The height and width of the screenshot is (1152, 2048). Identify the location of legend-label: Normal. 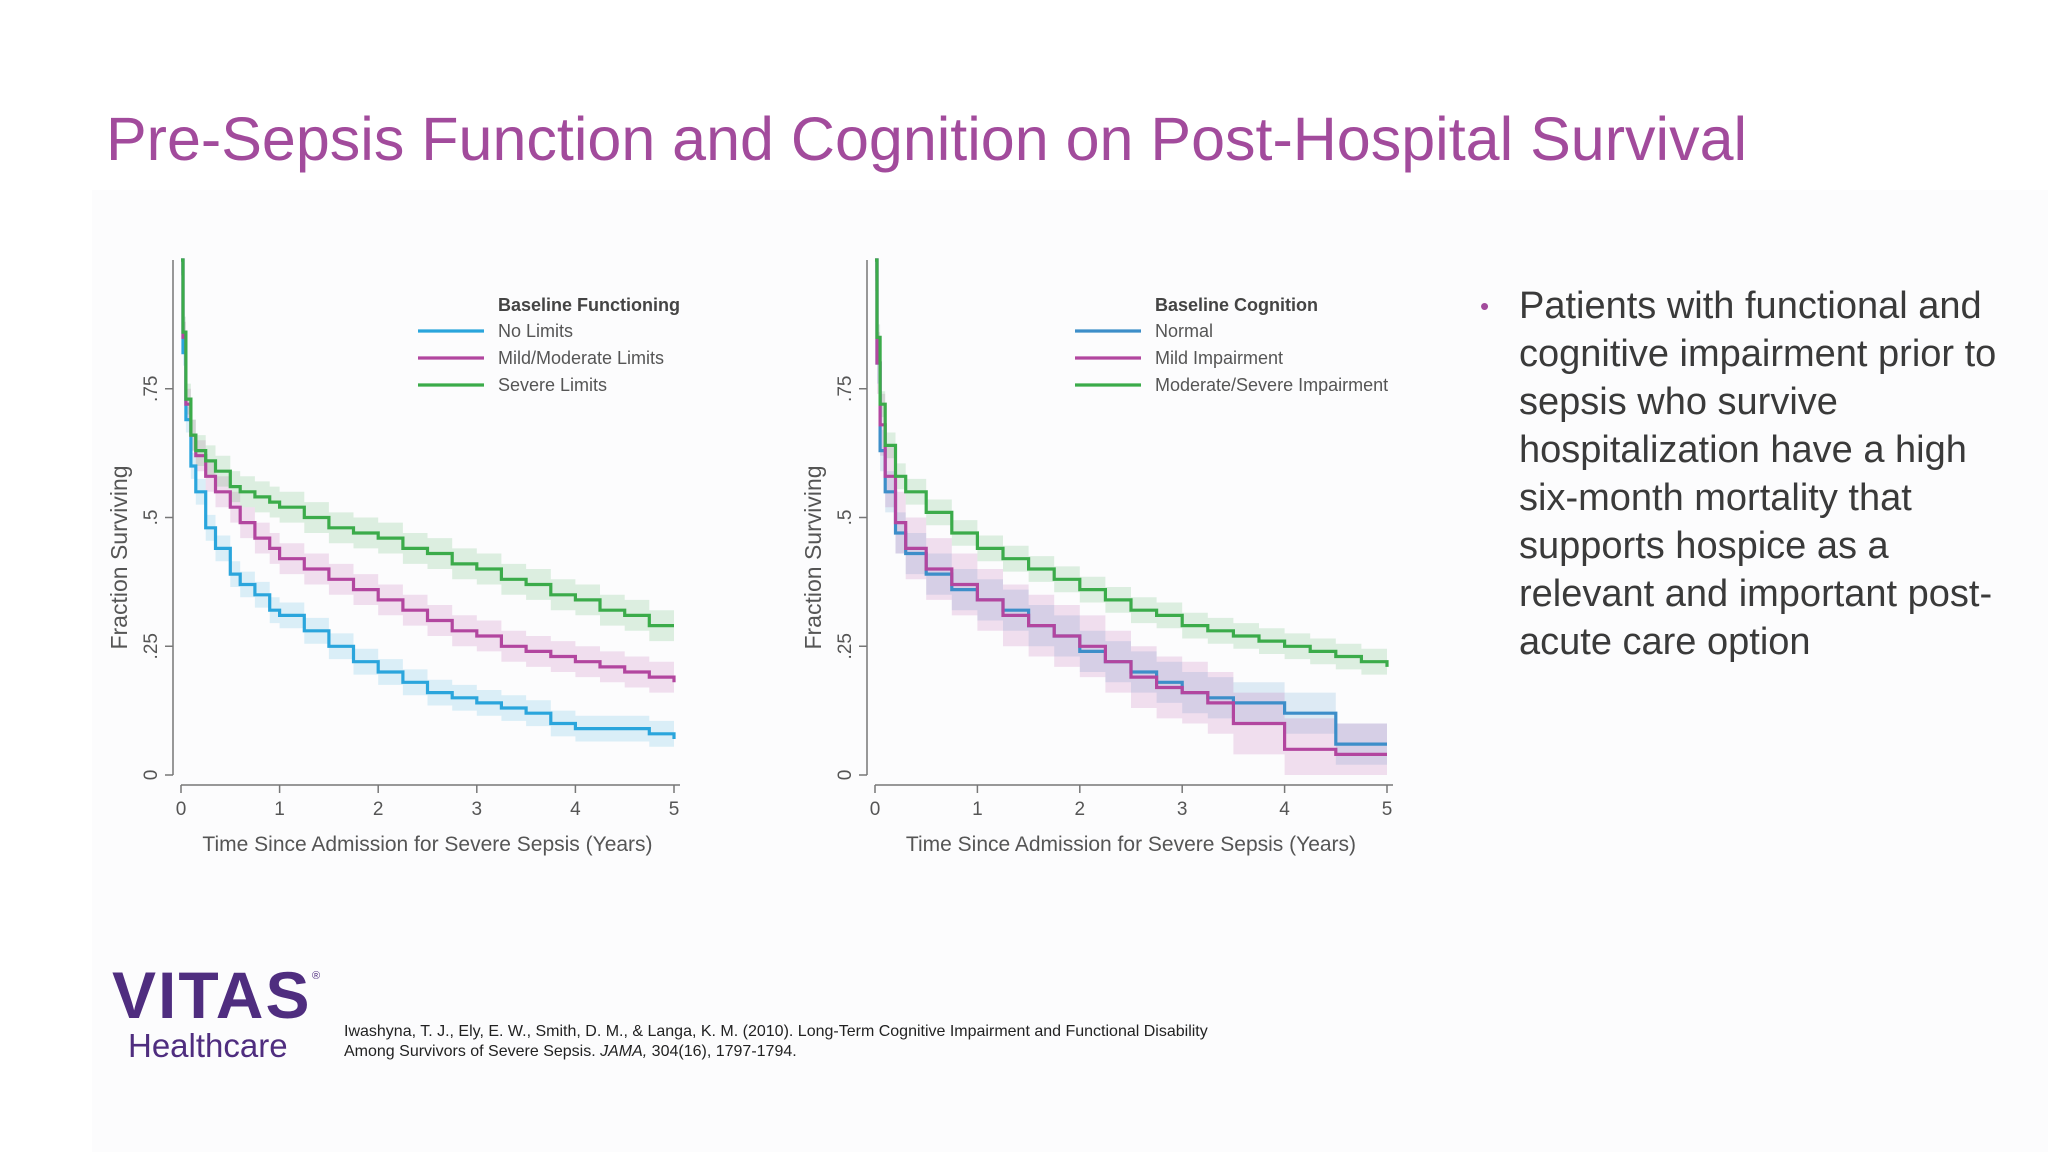
(1184, 331).